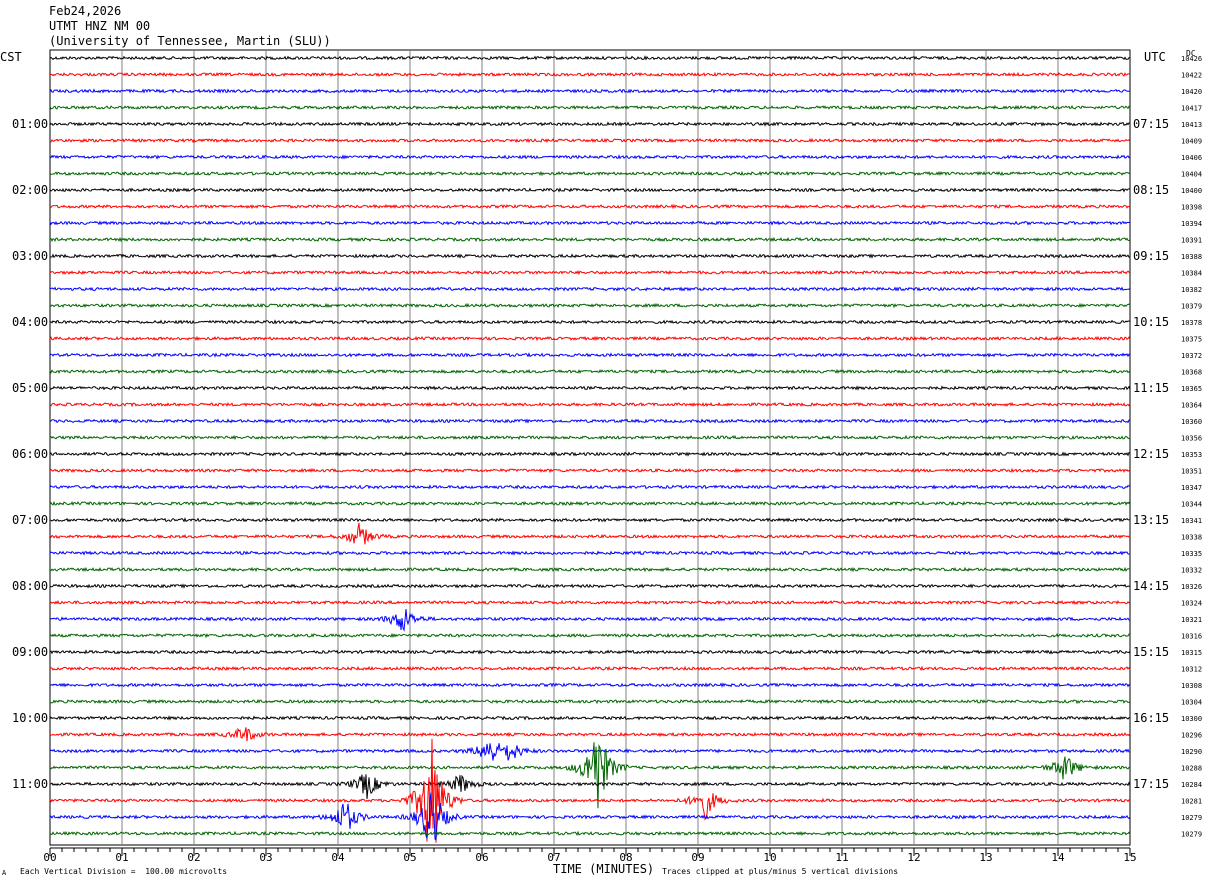 Image resolution: width=1210 pixels, height=886 pixels. What do you see at coordinates (1151, 784) in the screenshot?
I see `right-hour-label: 17:15` at bounding box center [1151, 784].